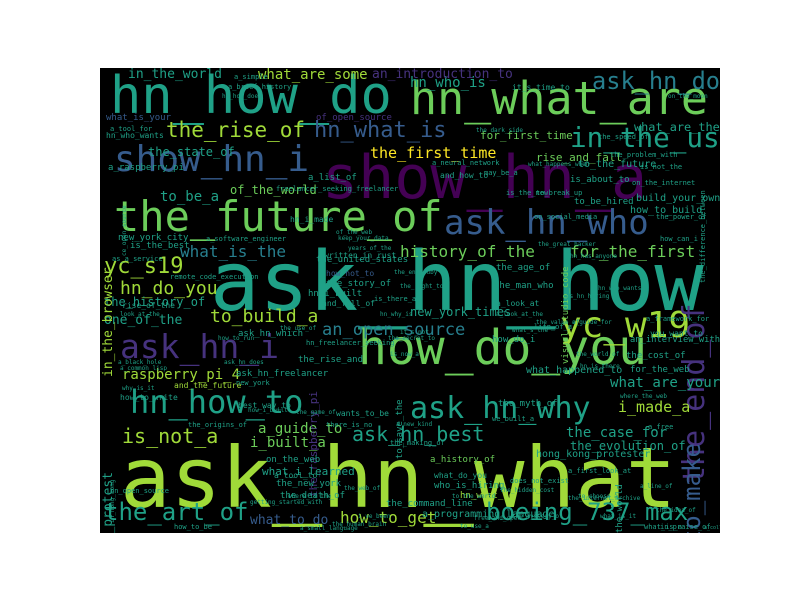 The image size is (800, 600). What do you see at coordinates (598, 354) in the screenshot?
I see `word-the-world-of: the_world_of` at bounding box center [598, 354].